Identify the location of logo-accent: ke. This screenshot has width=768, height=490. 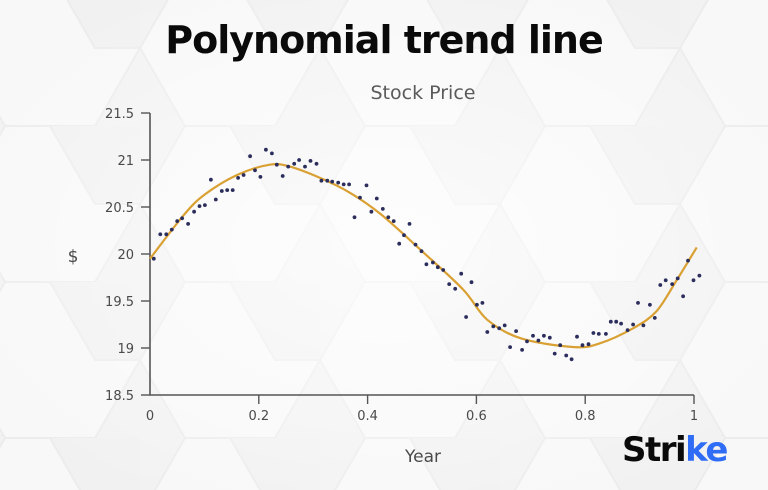
(706, 450).